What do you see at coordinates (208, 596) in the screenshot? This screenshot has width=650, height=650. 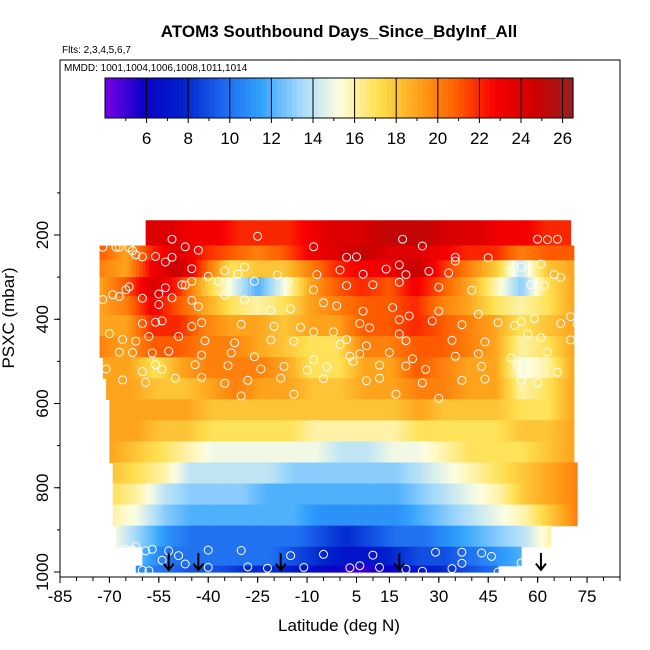 I see `x-tick-label: -40` at bounding box center [208, 596].